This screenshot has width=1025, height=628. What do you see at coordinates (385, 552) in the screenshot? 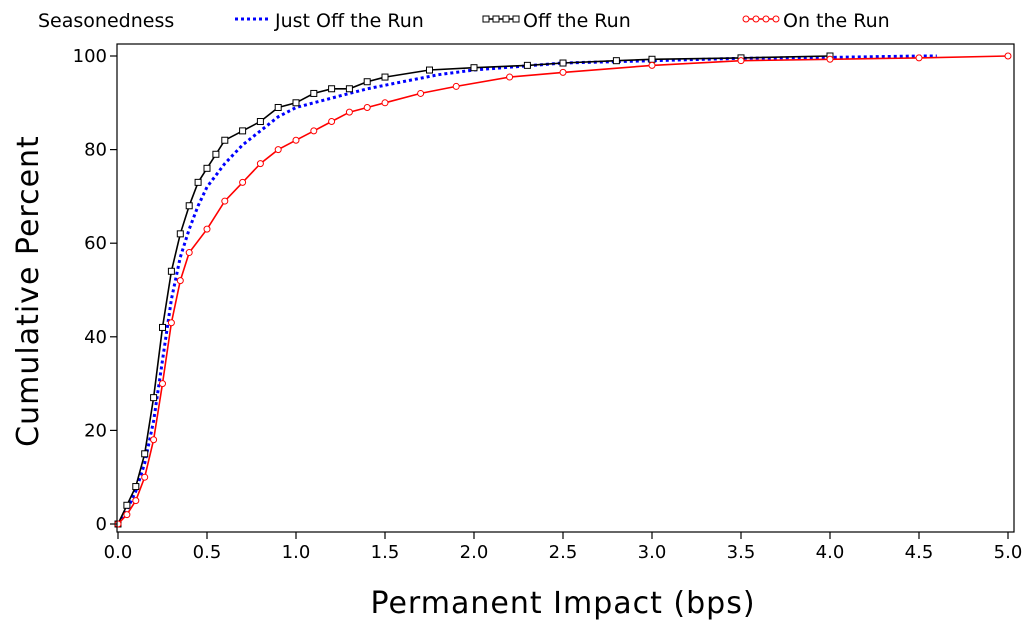
I see `x-tick-label: 1.5` at bounding box center [385, 552].